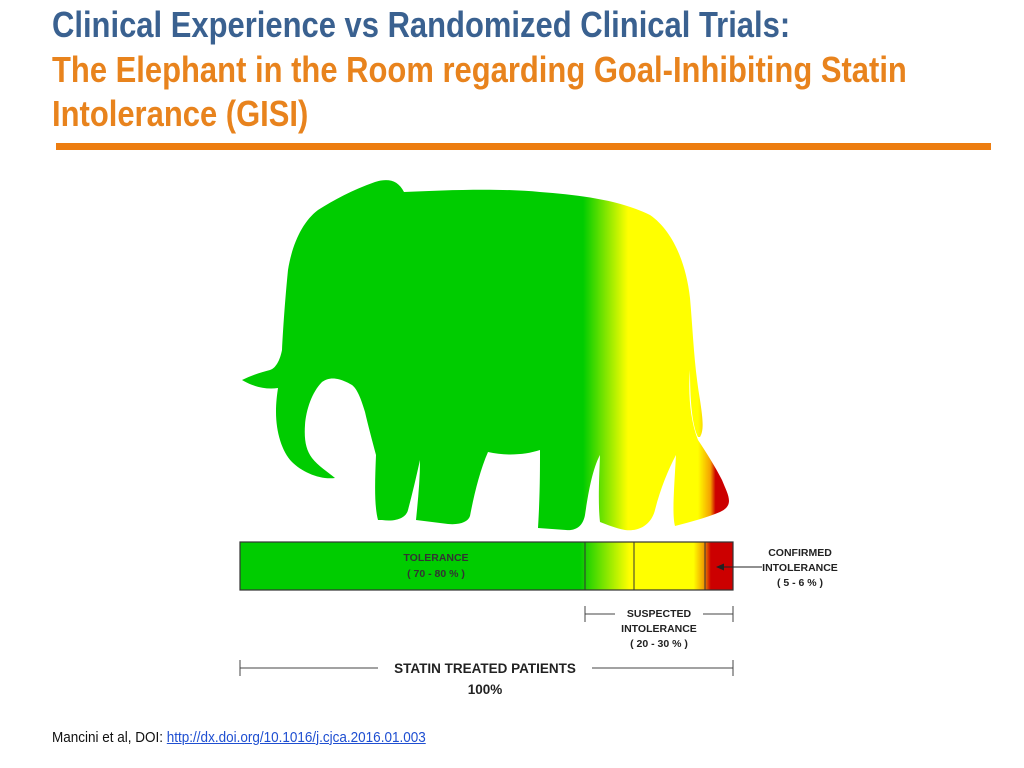 This screenshot has width=1024, height=768. What do you see at coordinates (523, 146) in the screenshot?
I see `title-underline-rule` at bounding box center [523, 146].